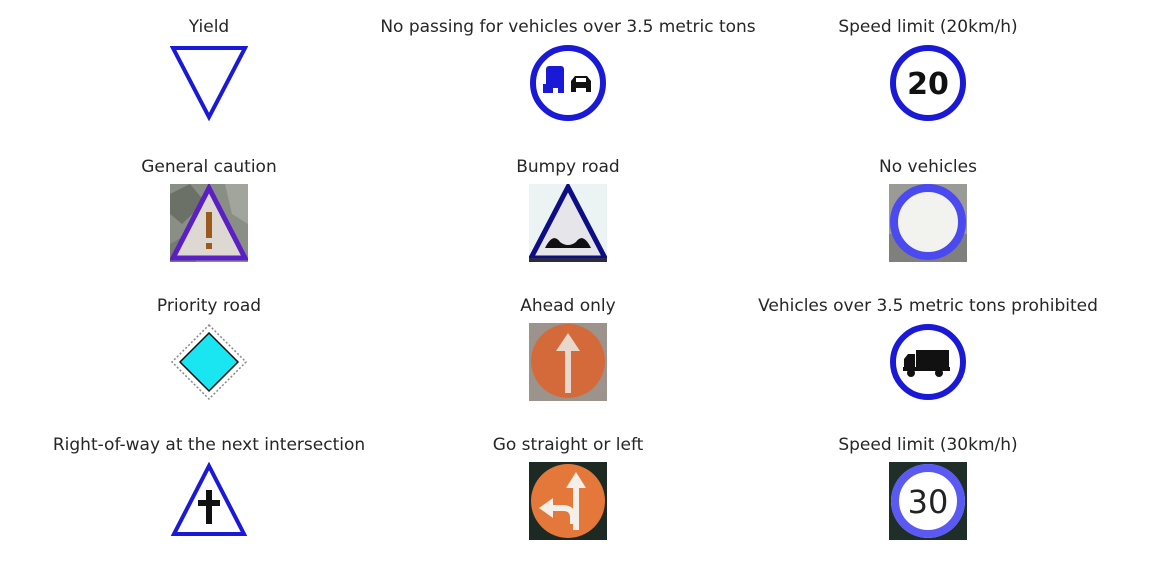  I want to click on sign-cell-right-of-way: Right-of-way at the next intersection, so click(209, 499).